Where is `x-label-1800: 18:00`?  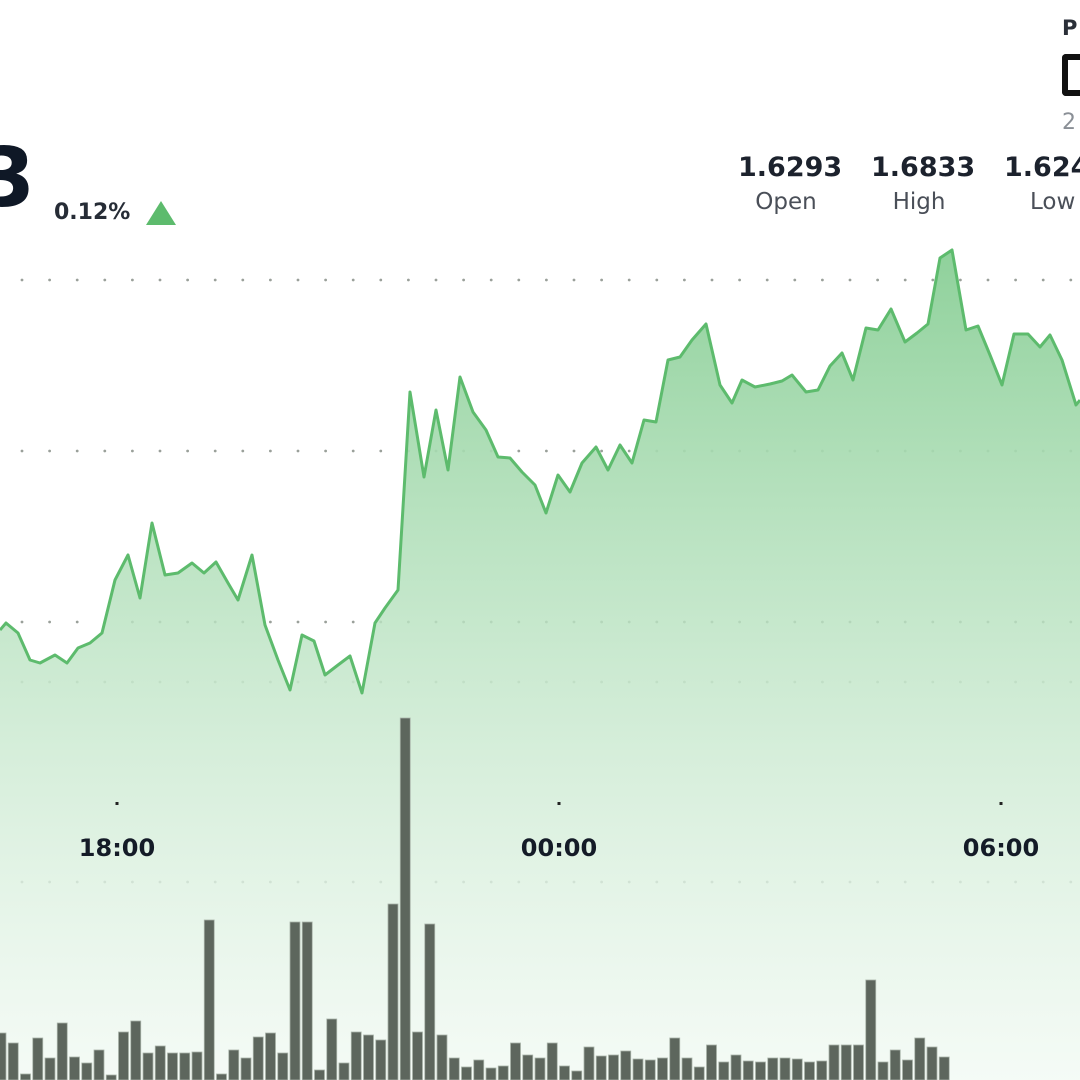 x-label-1800: 18:00 is located at coordinates (117, 848).